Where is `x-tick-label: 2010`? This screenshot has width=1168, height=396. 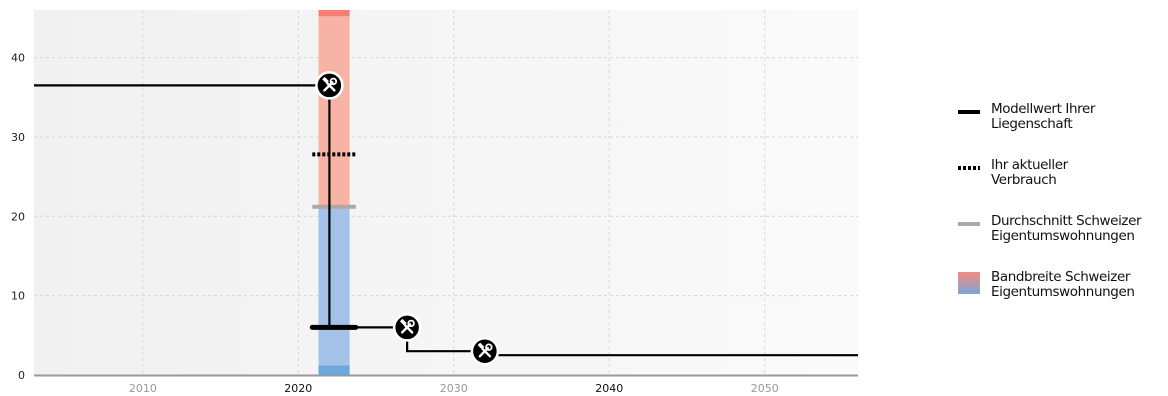
x-tick-label: 2010 is located at coordinates (143, 388).